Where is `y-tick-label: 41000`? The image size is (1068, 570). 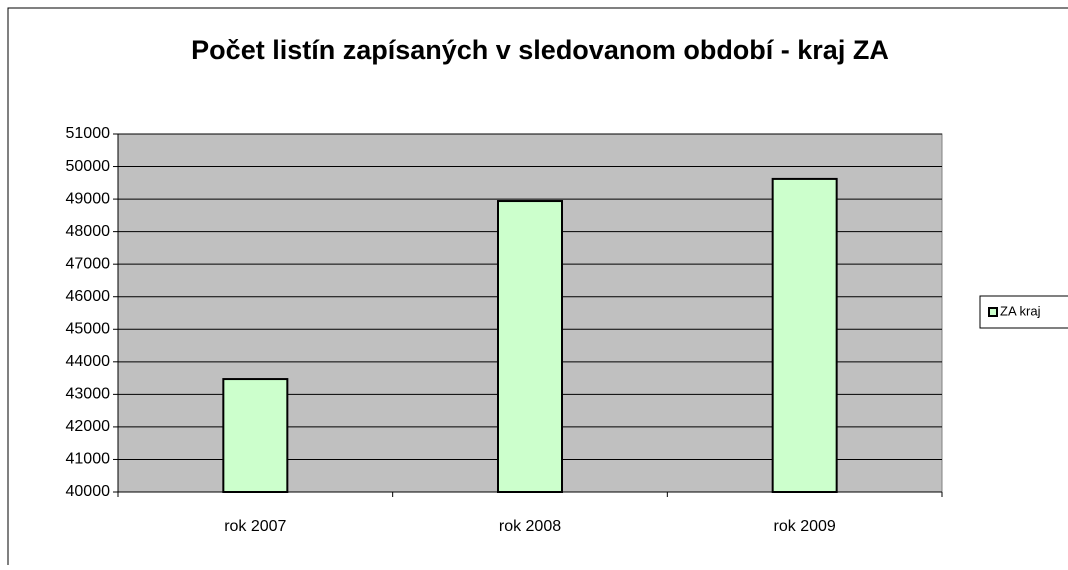 y-tick-label: 41000 is located at coordinates (88, 459).